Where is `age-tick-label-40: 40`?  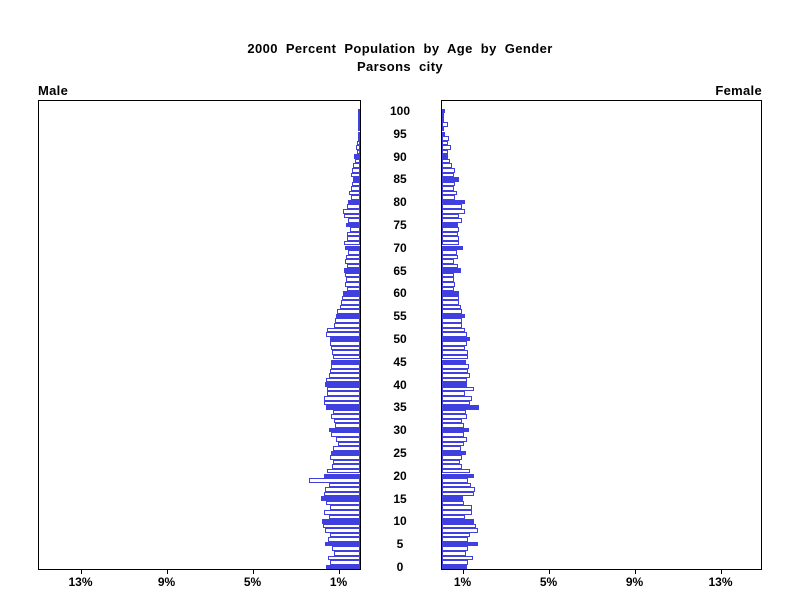 age-tick-label-40: 40 is located at coordinates (400, 384).